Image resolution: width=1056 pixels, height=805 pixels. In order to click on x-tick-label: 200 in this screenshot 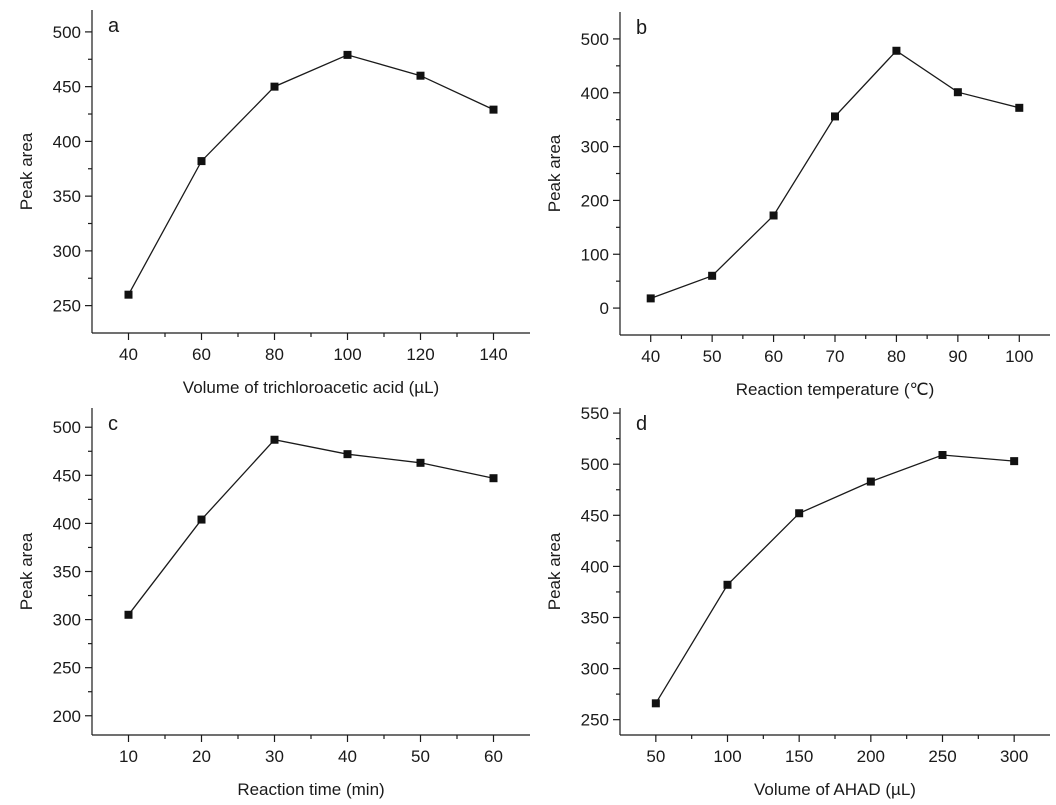, I will do `click(871, 756)`.